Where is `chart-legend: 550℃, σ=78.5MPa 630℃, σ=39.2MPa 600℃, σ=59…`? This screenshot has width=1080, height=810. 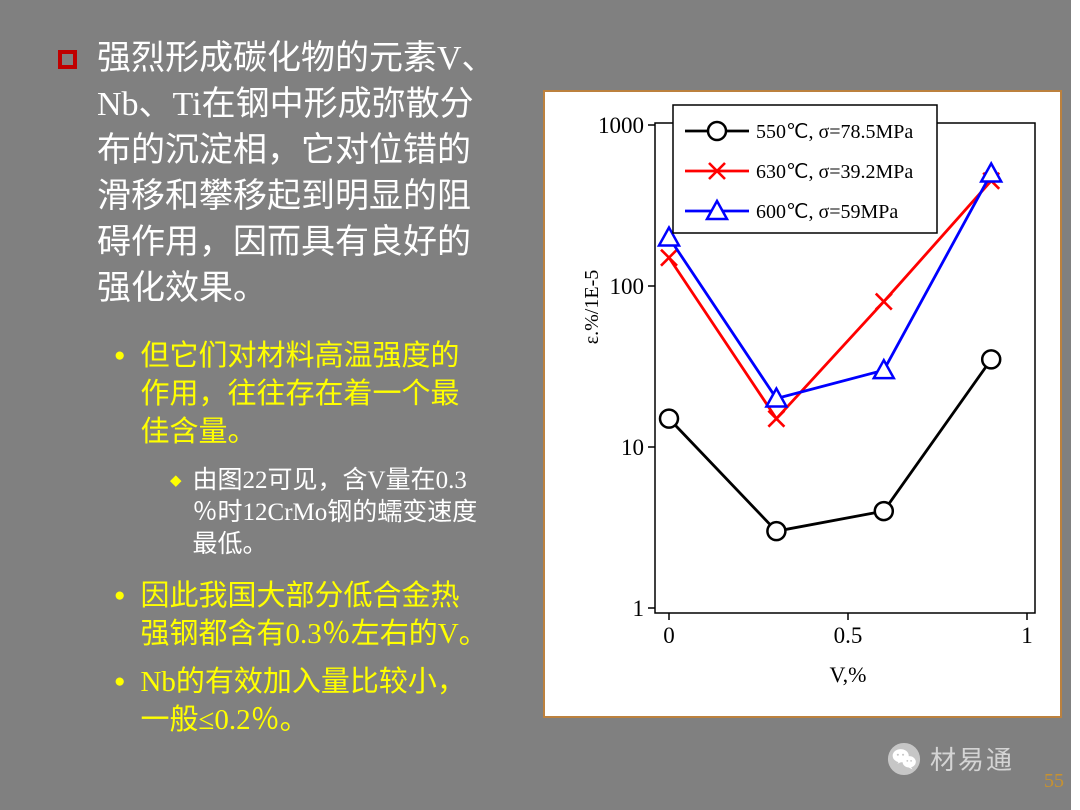 chart-legend: 550℃, σ=78.5MPa 630℃, σ=39.2MPa 600℃, σ=59… is located at coordinates (805, 169).